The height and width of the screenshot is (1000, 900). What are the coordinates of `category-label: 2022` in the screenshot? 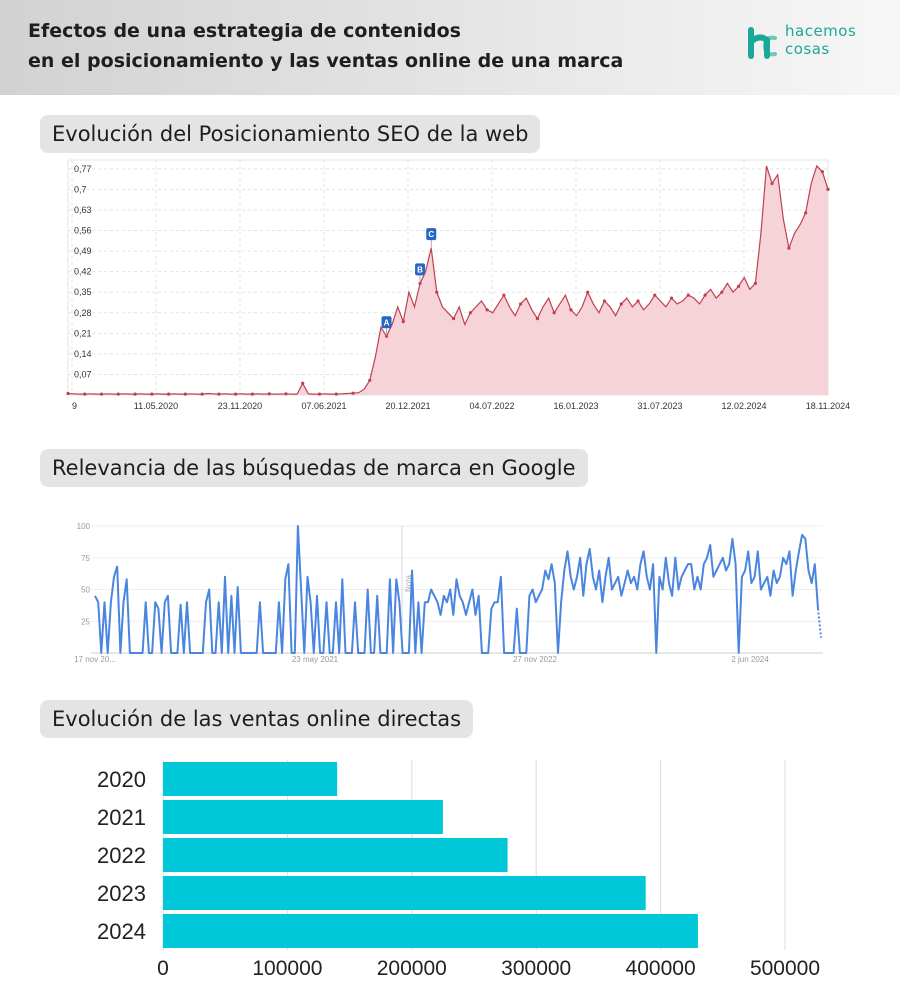 It's located at (121, 855).